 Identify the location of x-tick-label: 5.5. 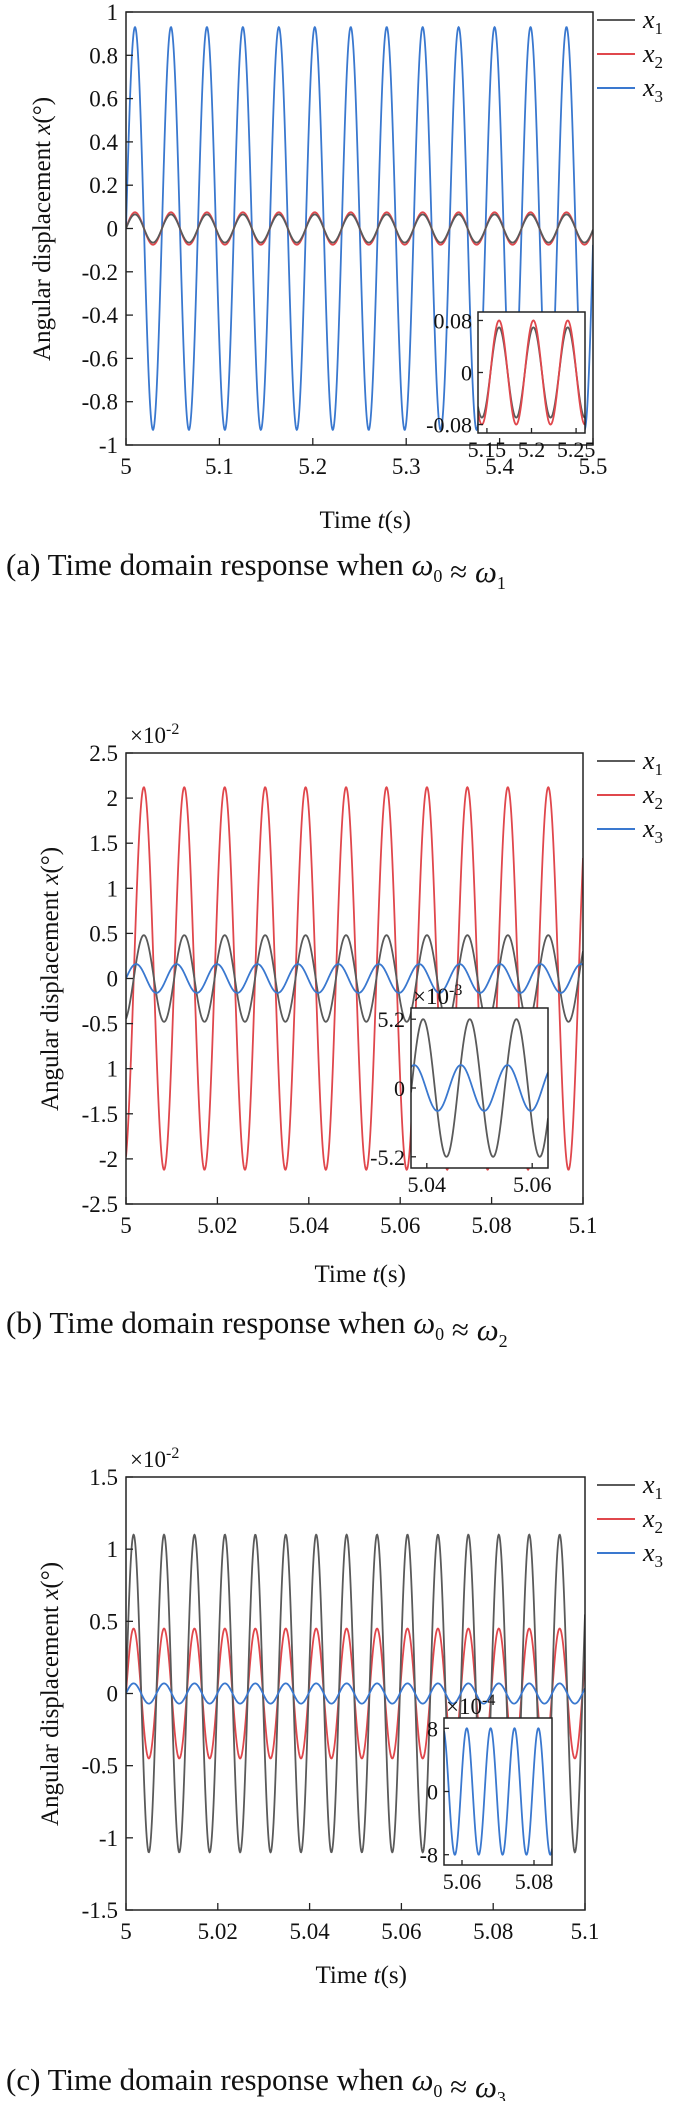
(593, 466).